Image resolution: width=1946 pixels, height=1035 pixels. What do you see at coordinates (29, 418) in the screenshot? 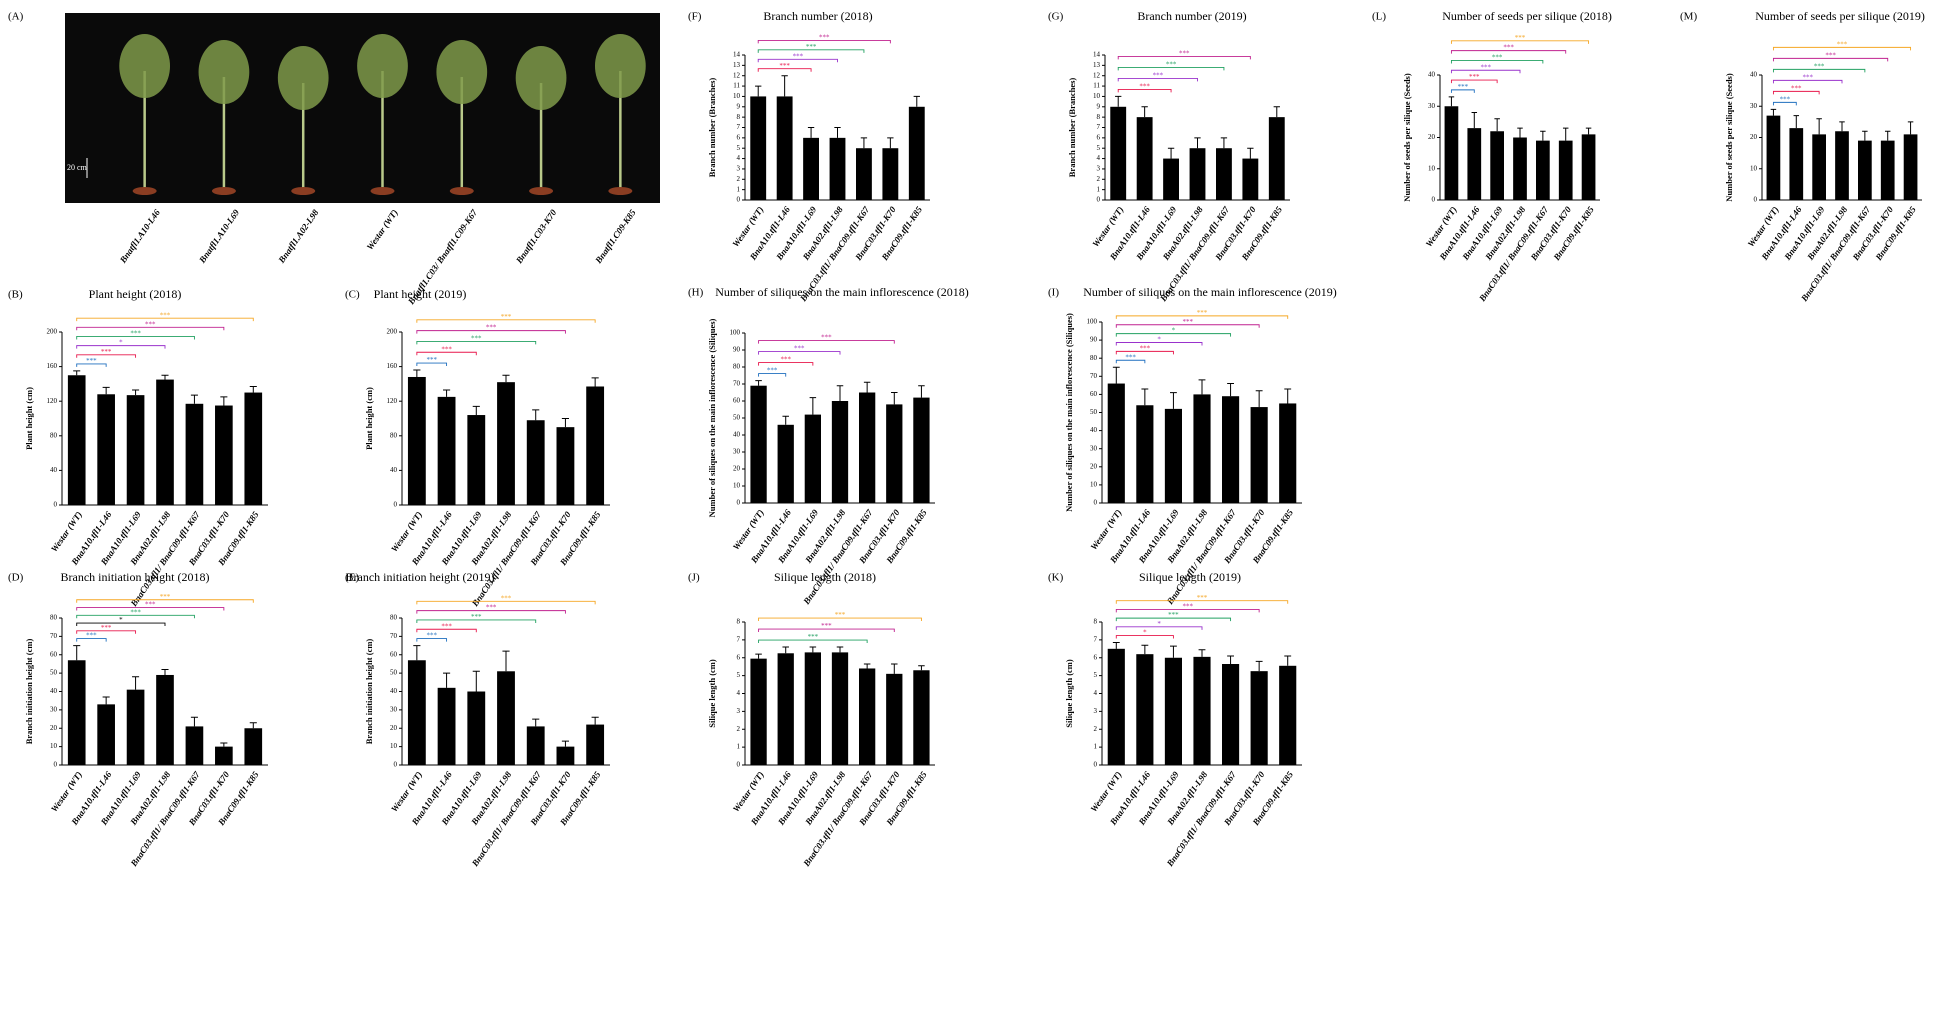
I see `y-axis-label: Plant height (cm)` at bounding box center [29, 418].